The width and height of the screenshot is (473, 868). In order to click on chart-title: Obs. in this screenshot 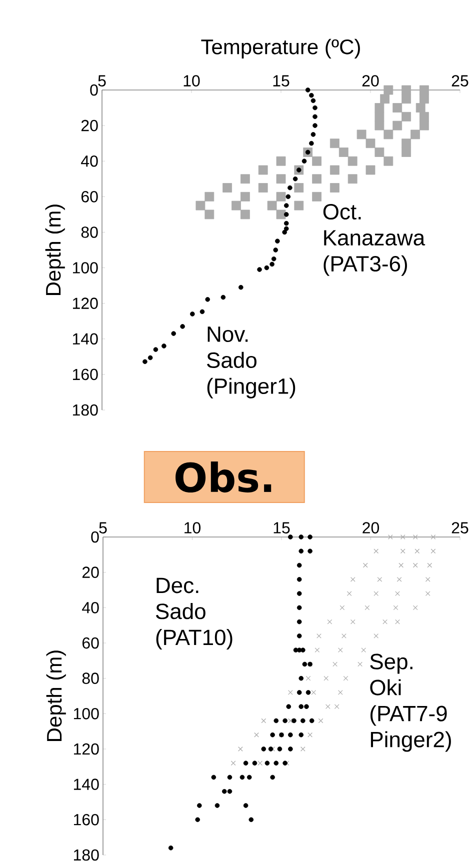, I will do `click(224, 477)`.